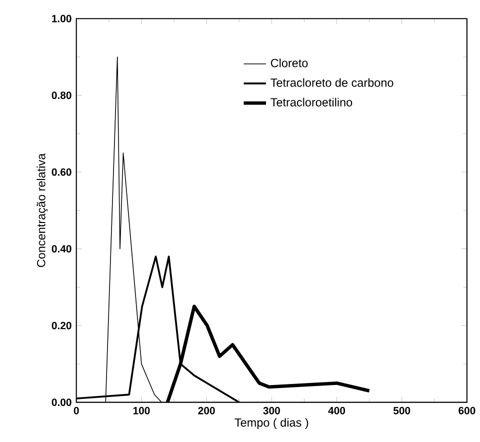  Describe the element at coordinates (141, 410) in the screenshot. I see `x-tick-label: 100` at that location.